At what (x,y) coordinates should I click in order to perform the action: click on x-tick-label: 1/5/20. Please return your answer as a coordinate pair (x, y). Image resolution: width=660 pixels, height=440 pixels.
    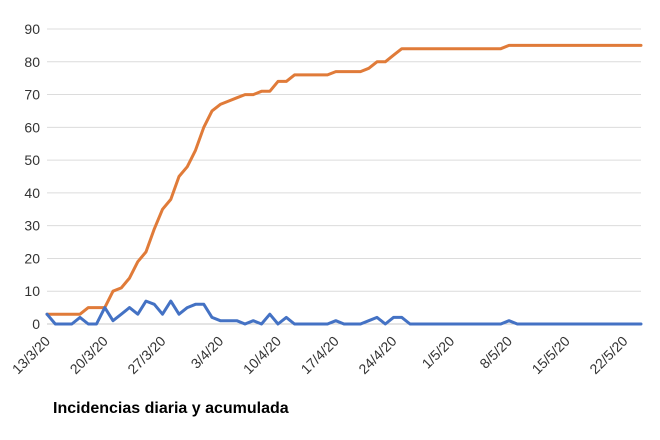
    Looking at the image, I should click on (438, 352).